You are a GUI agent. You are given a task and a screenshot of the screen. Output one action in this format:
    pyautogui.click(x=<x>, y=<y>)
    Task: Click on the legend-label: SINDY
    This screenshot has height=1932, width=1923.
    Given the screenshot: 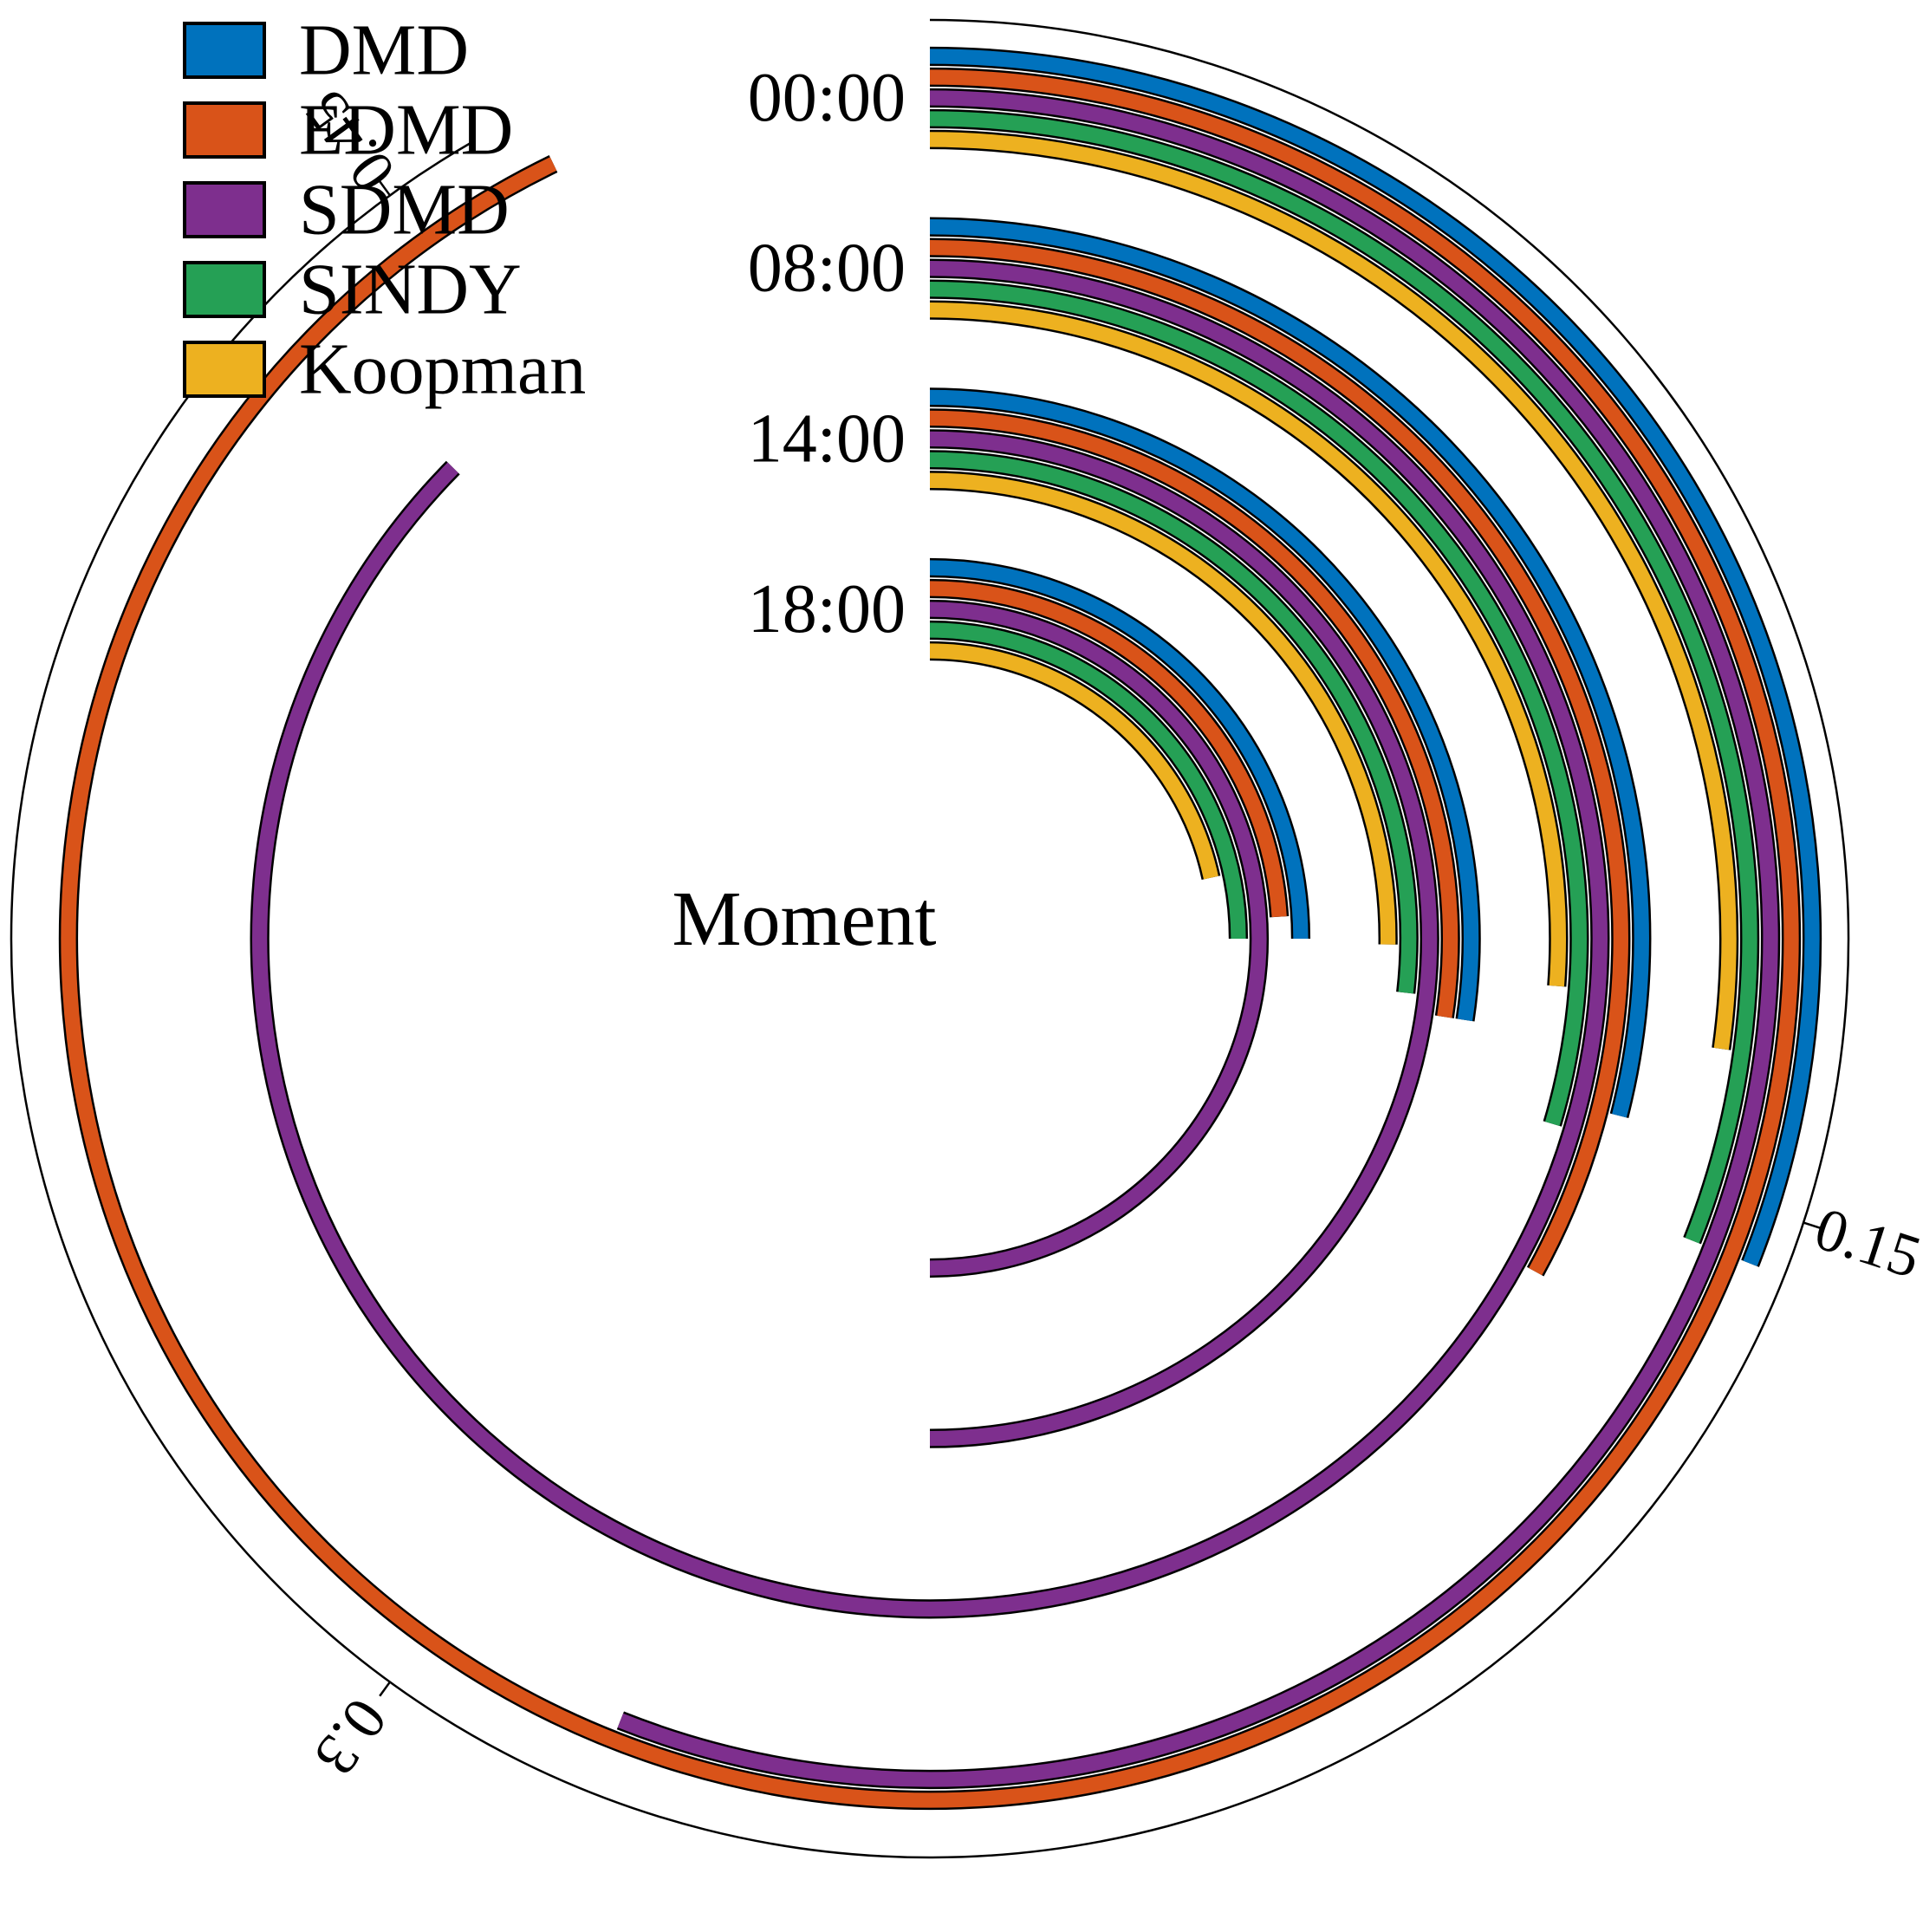 What is the action you would take?
    pyautogui.click(x=410, y=290)
    